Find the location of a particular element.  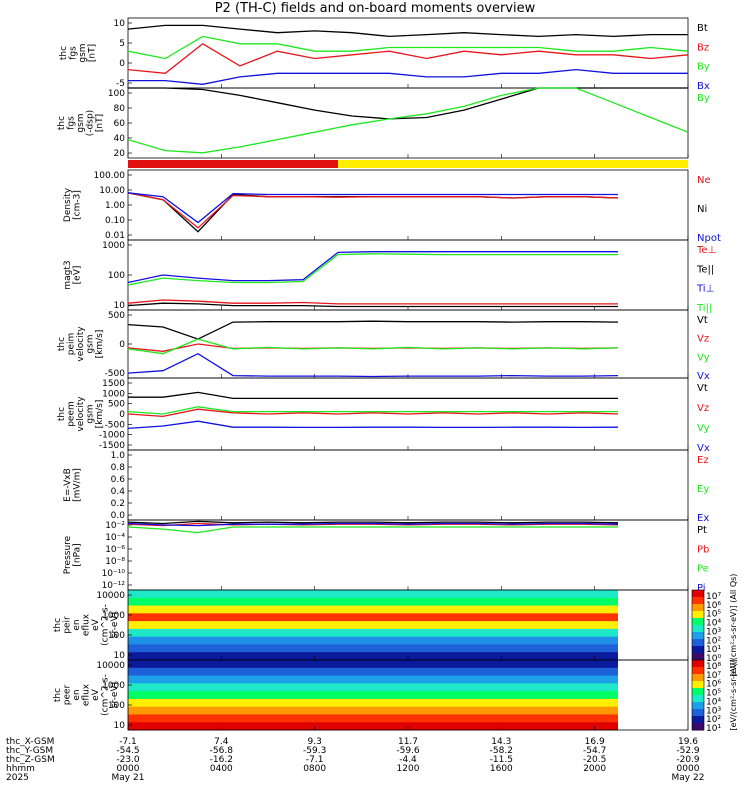

colorbar-tick-label: 10¹ is located at coordinates (713, 650).